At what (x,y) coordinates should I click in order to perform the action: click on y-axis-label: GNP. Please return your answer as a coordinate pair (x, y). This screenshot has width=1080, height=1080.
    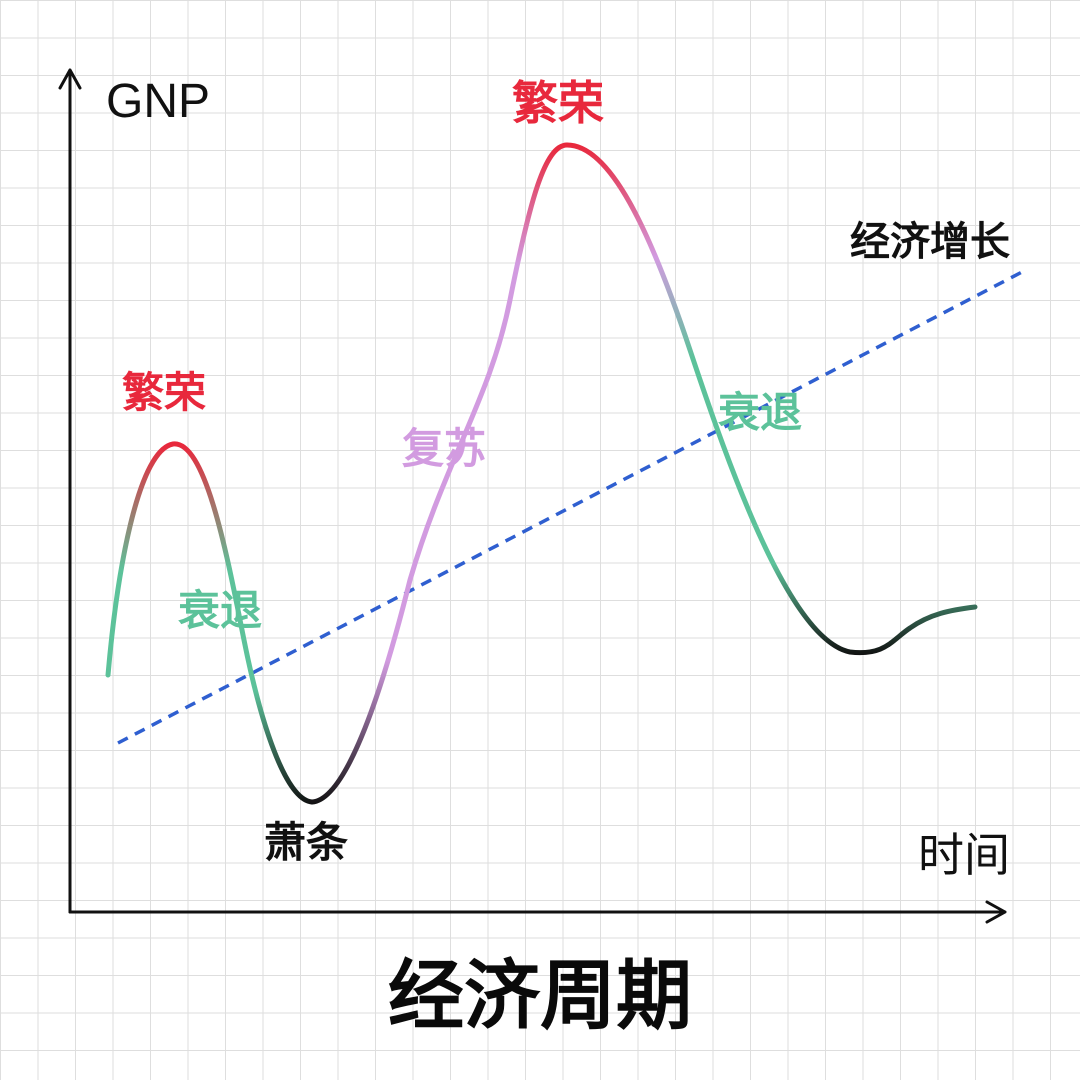
    Looking at the image, I should click on (158, 101).